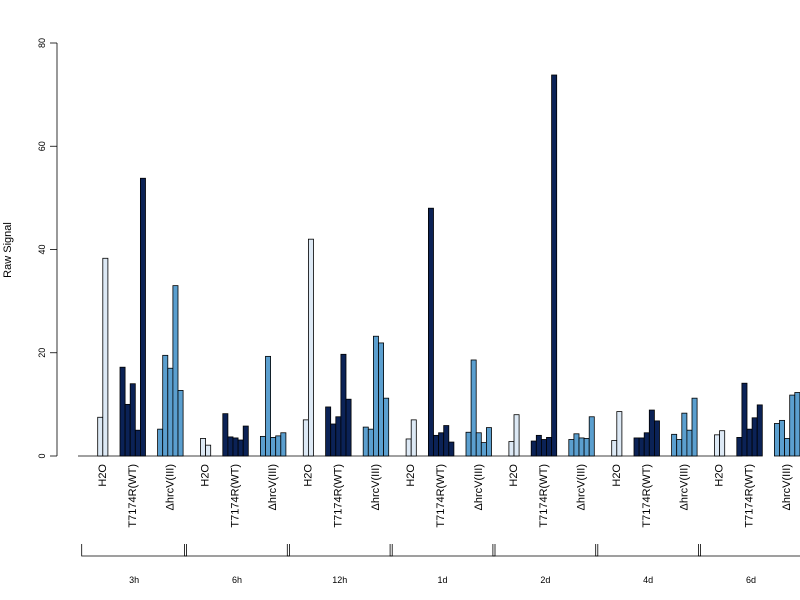 The height and width of the screenshot is (600, 800). What do you see at coordinates (751, 580) in the screenshot?
I see `section-label: 6d` at bounding box center [751, 580].